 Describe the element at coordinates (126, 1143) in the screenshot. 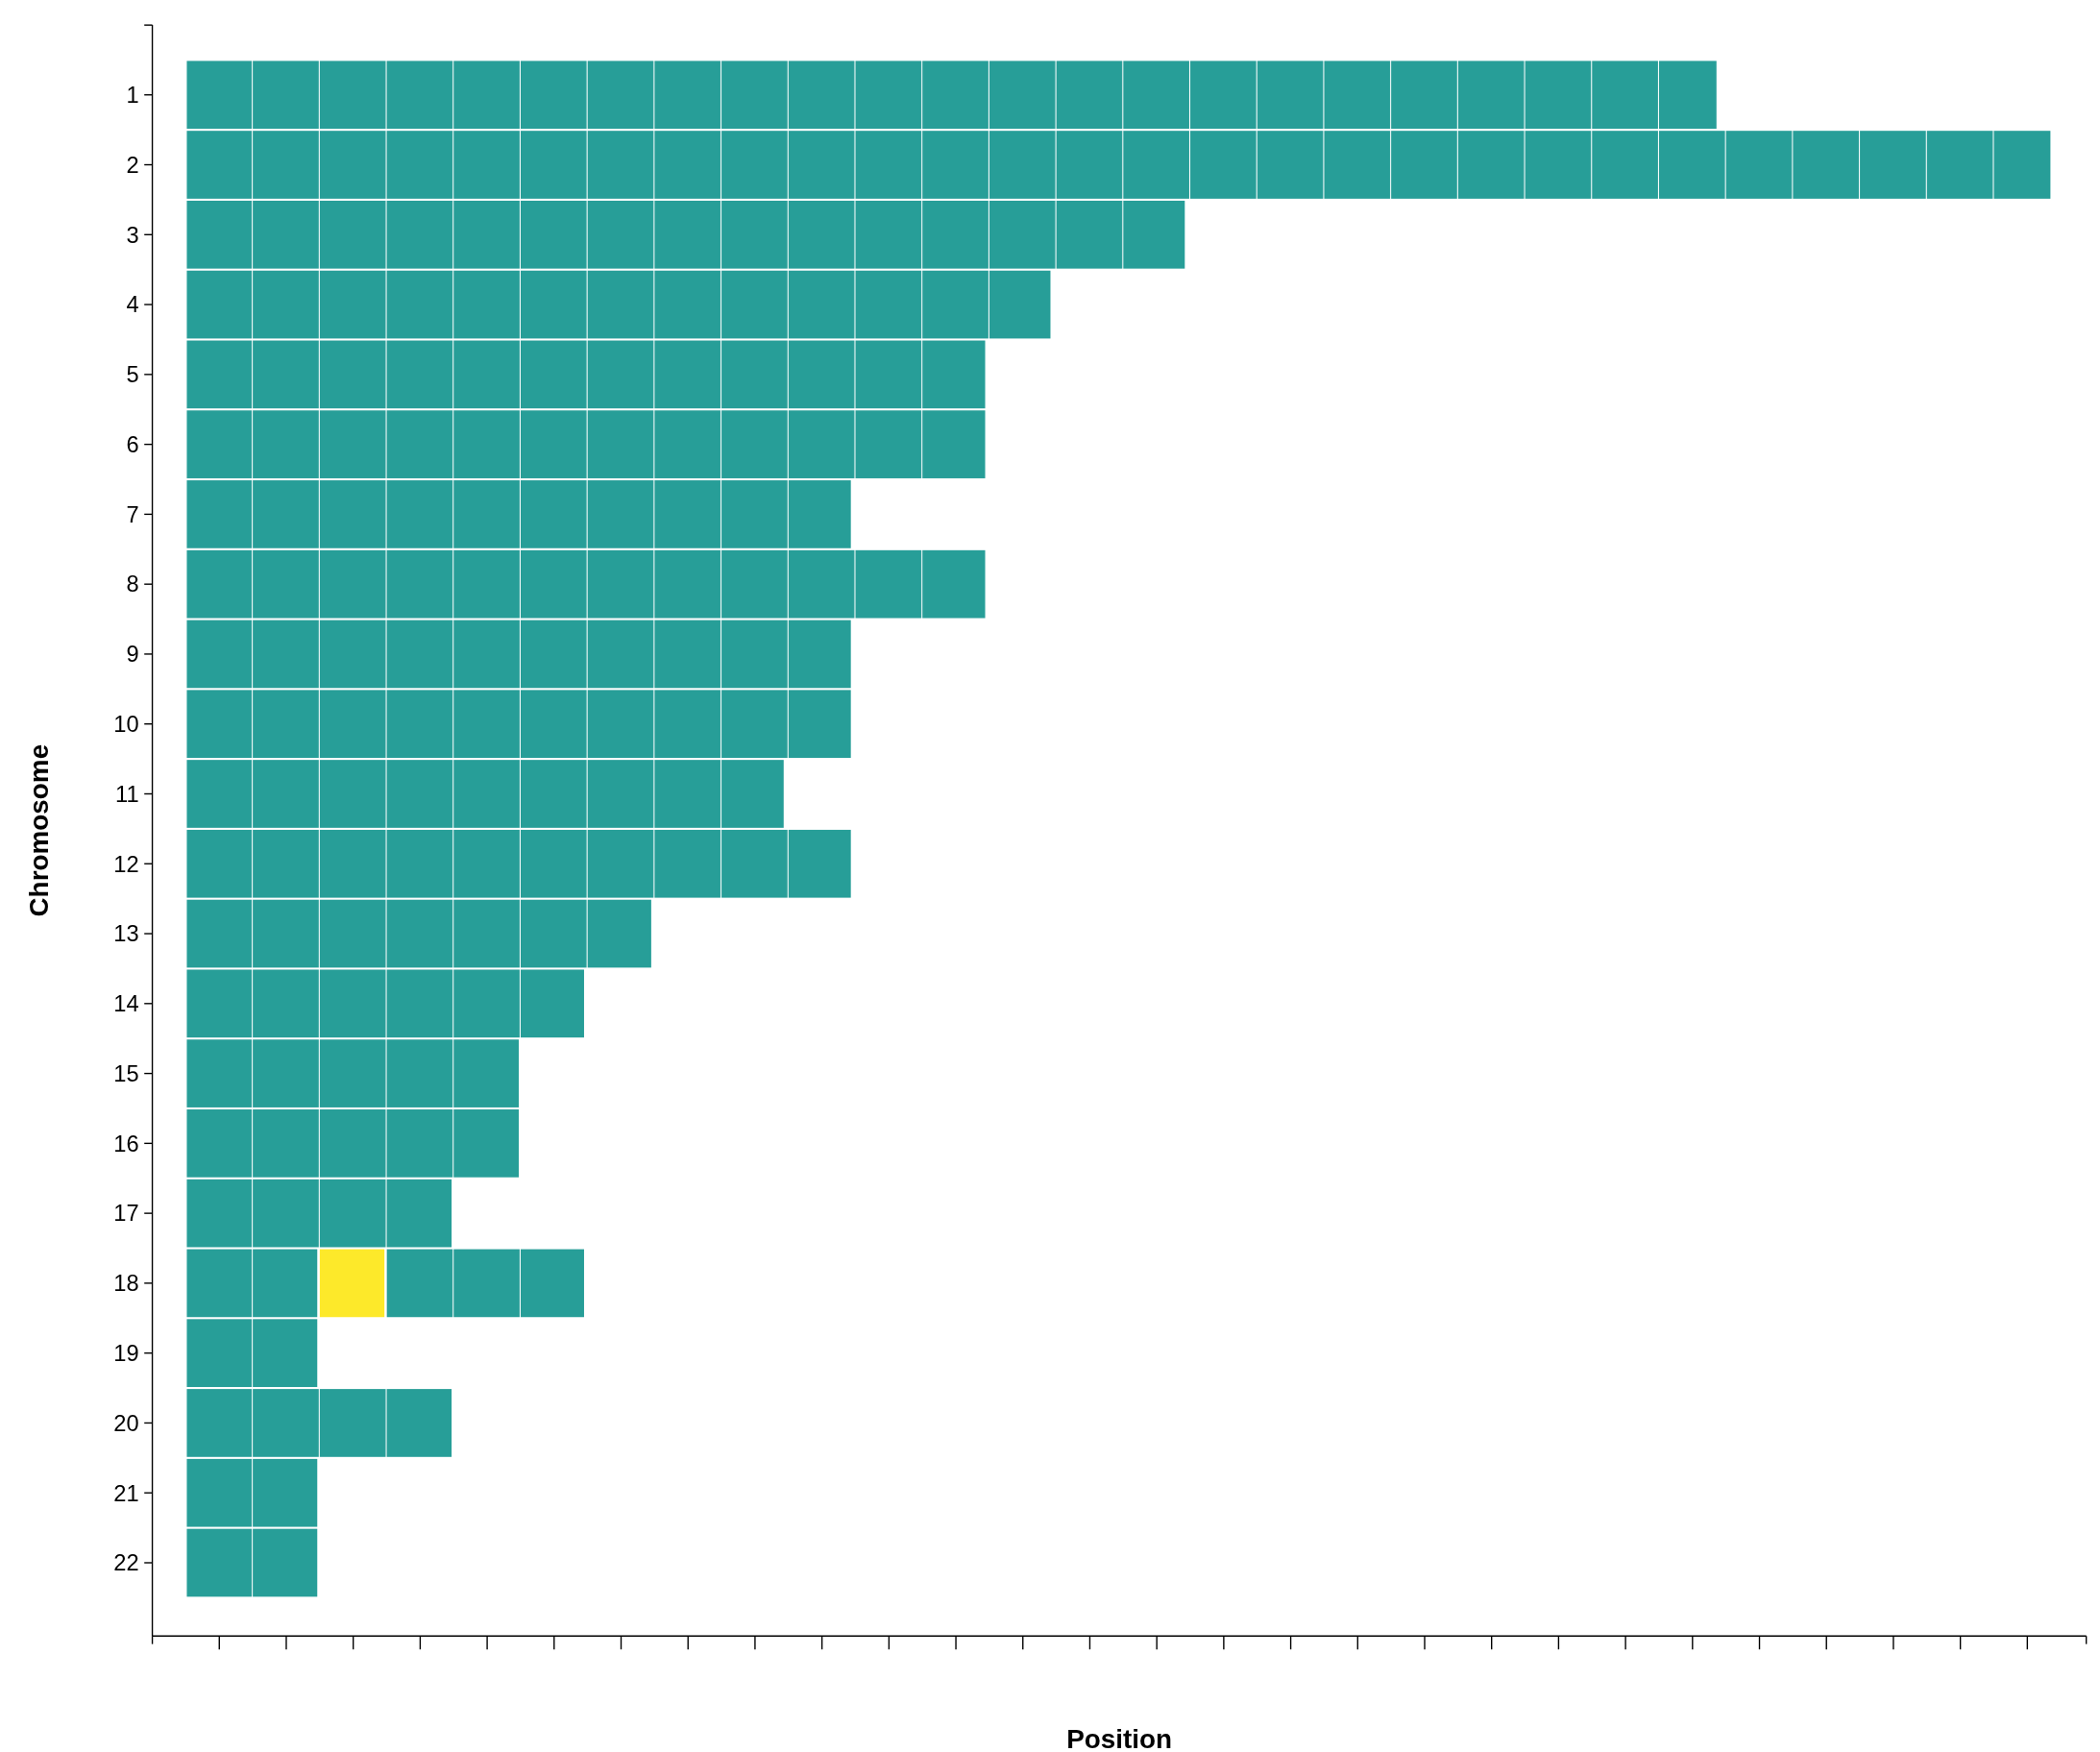

I see `y-tick-label: 16` at that location.